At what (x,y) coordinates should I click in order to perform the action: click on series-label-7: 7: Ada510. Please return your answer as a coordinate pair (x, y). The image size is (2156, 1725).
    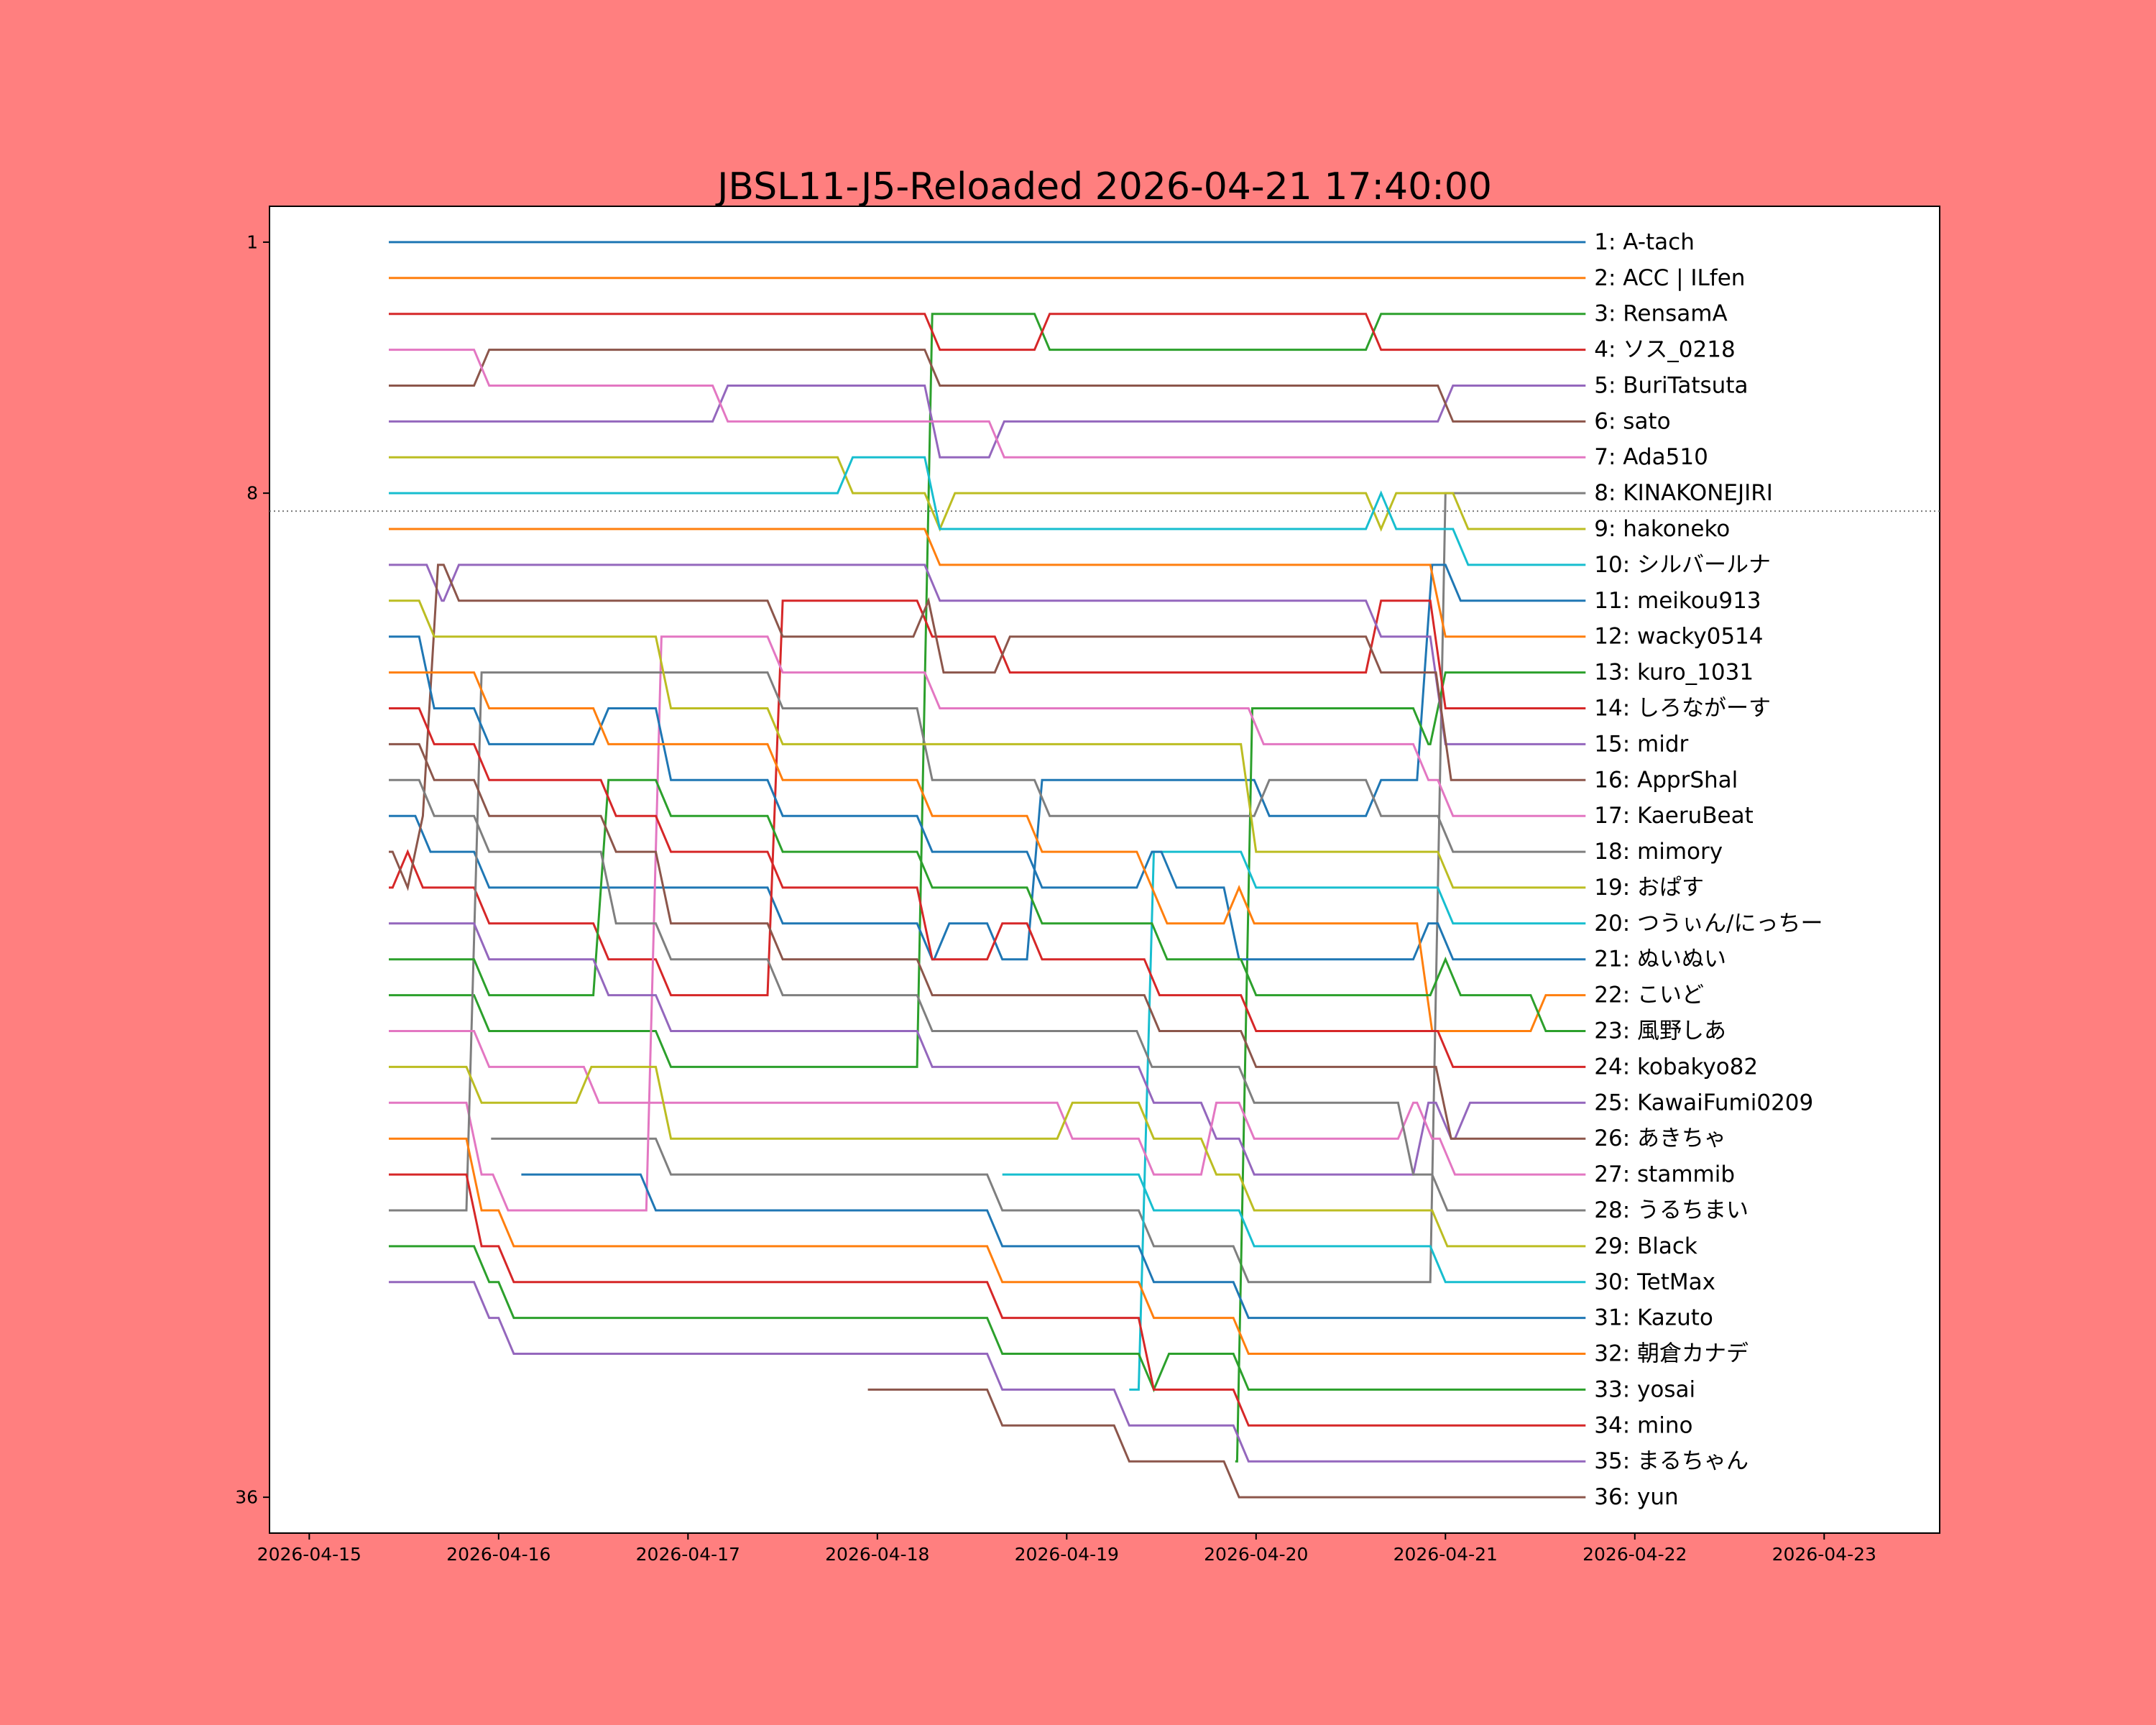
    Looking at the image, I should click on (1651, 457).